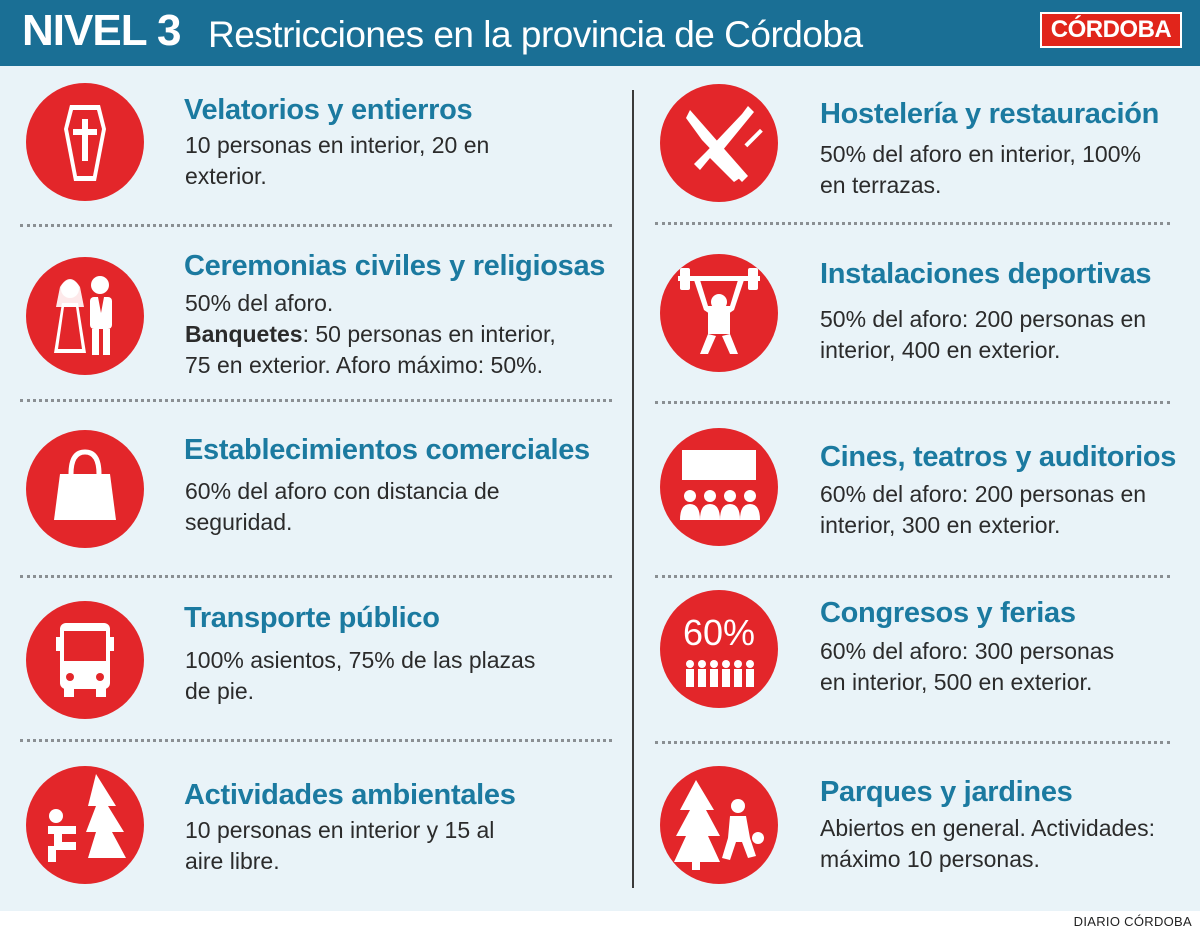 This screenshot has height=933, width=1200. Describe the element at coordinates (967, 651) in the screenshot. I see `text-line: 60% del aforo: 300 personas` at that location.